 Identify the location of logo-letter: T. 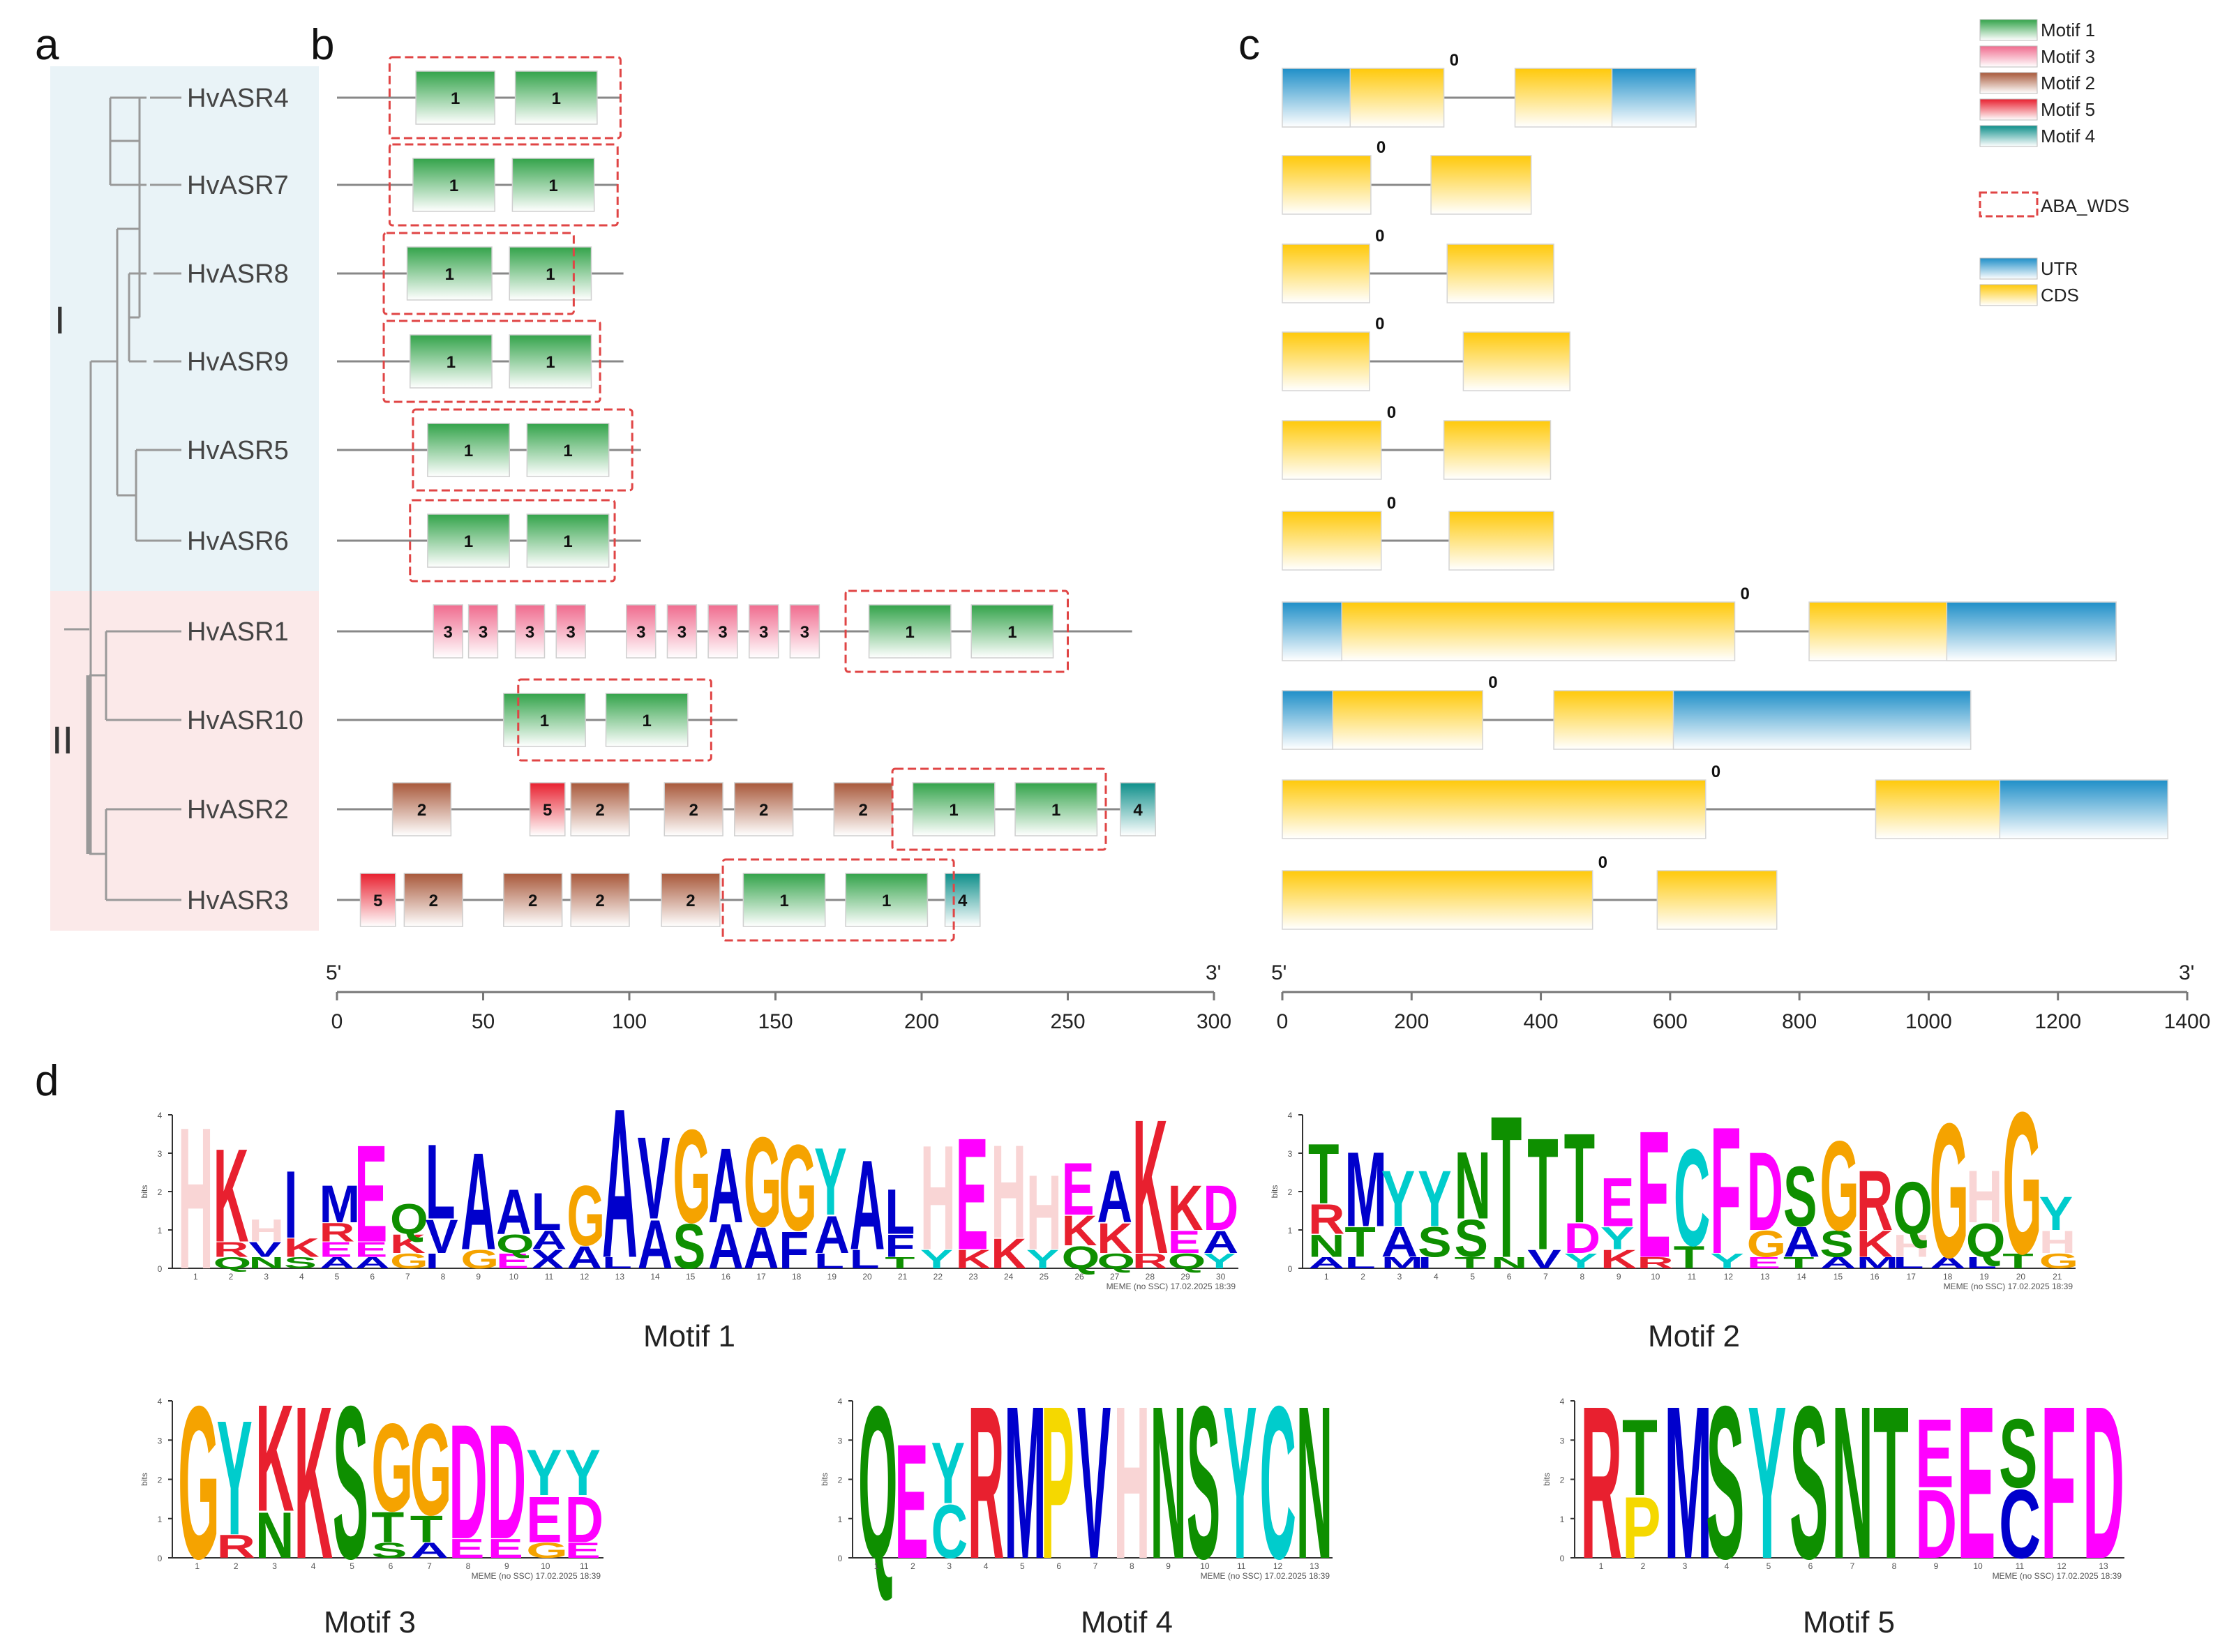
(1799, 1263).